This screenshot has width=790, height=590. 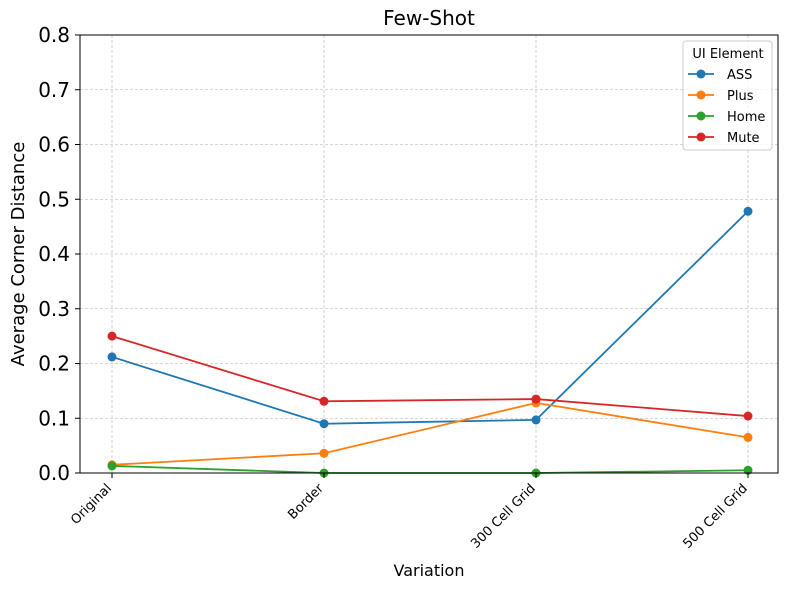 What do you see at coordinates (429, 570) in the screenshot?
I see `x-axis-label: Variation` at bounding box center [429, 570].